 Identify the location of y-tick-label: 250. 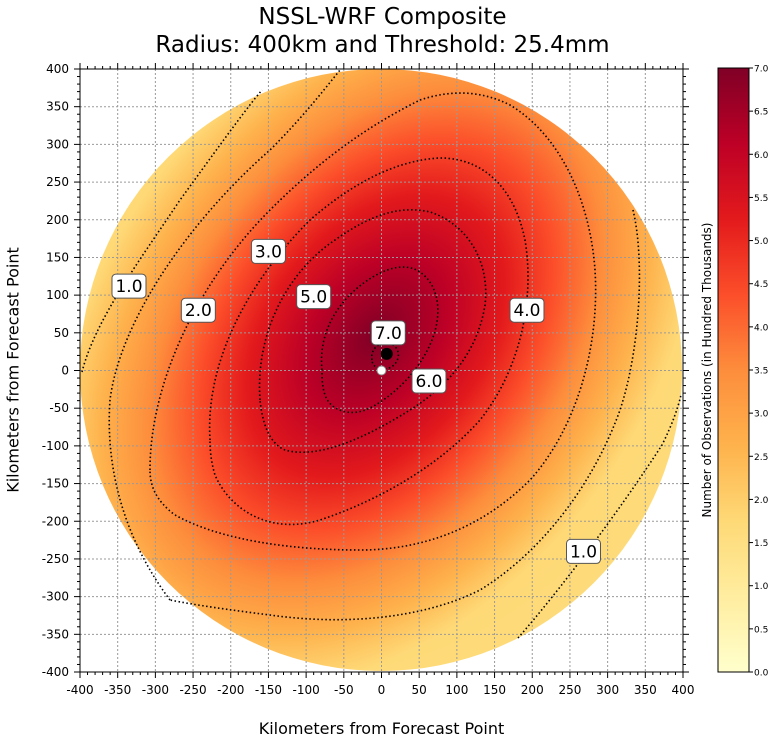
(57, 182).